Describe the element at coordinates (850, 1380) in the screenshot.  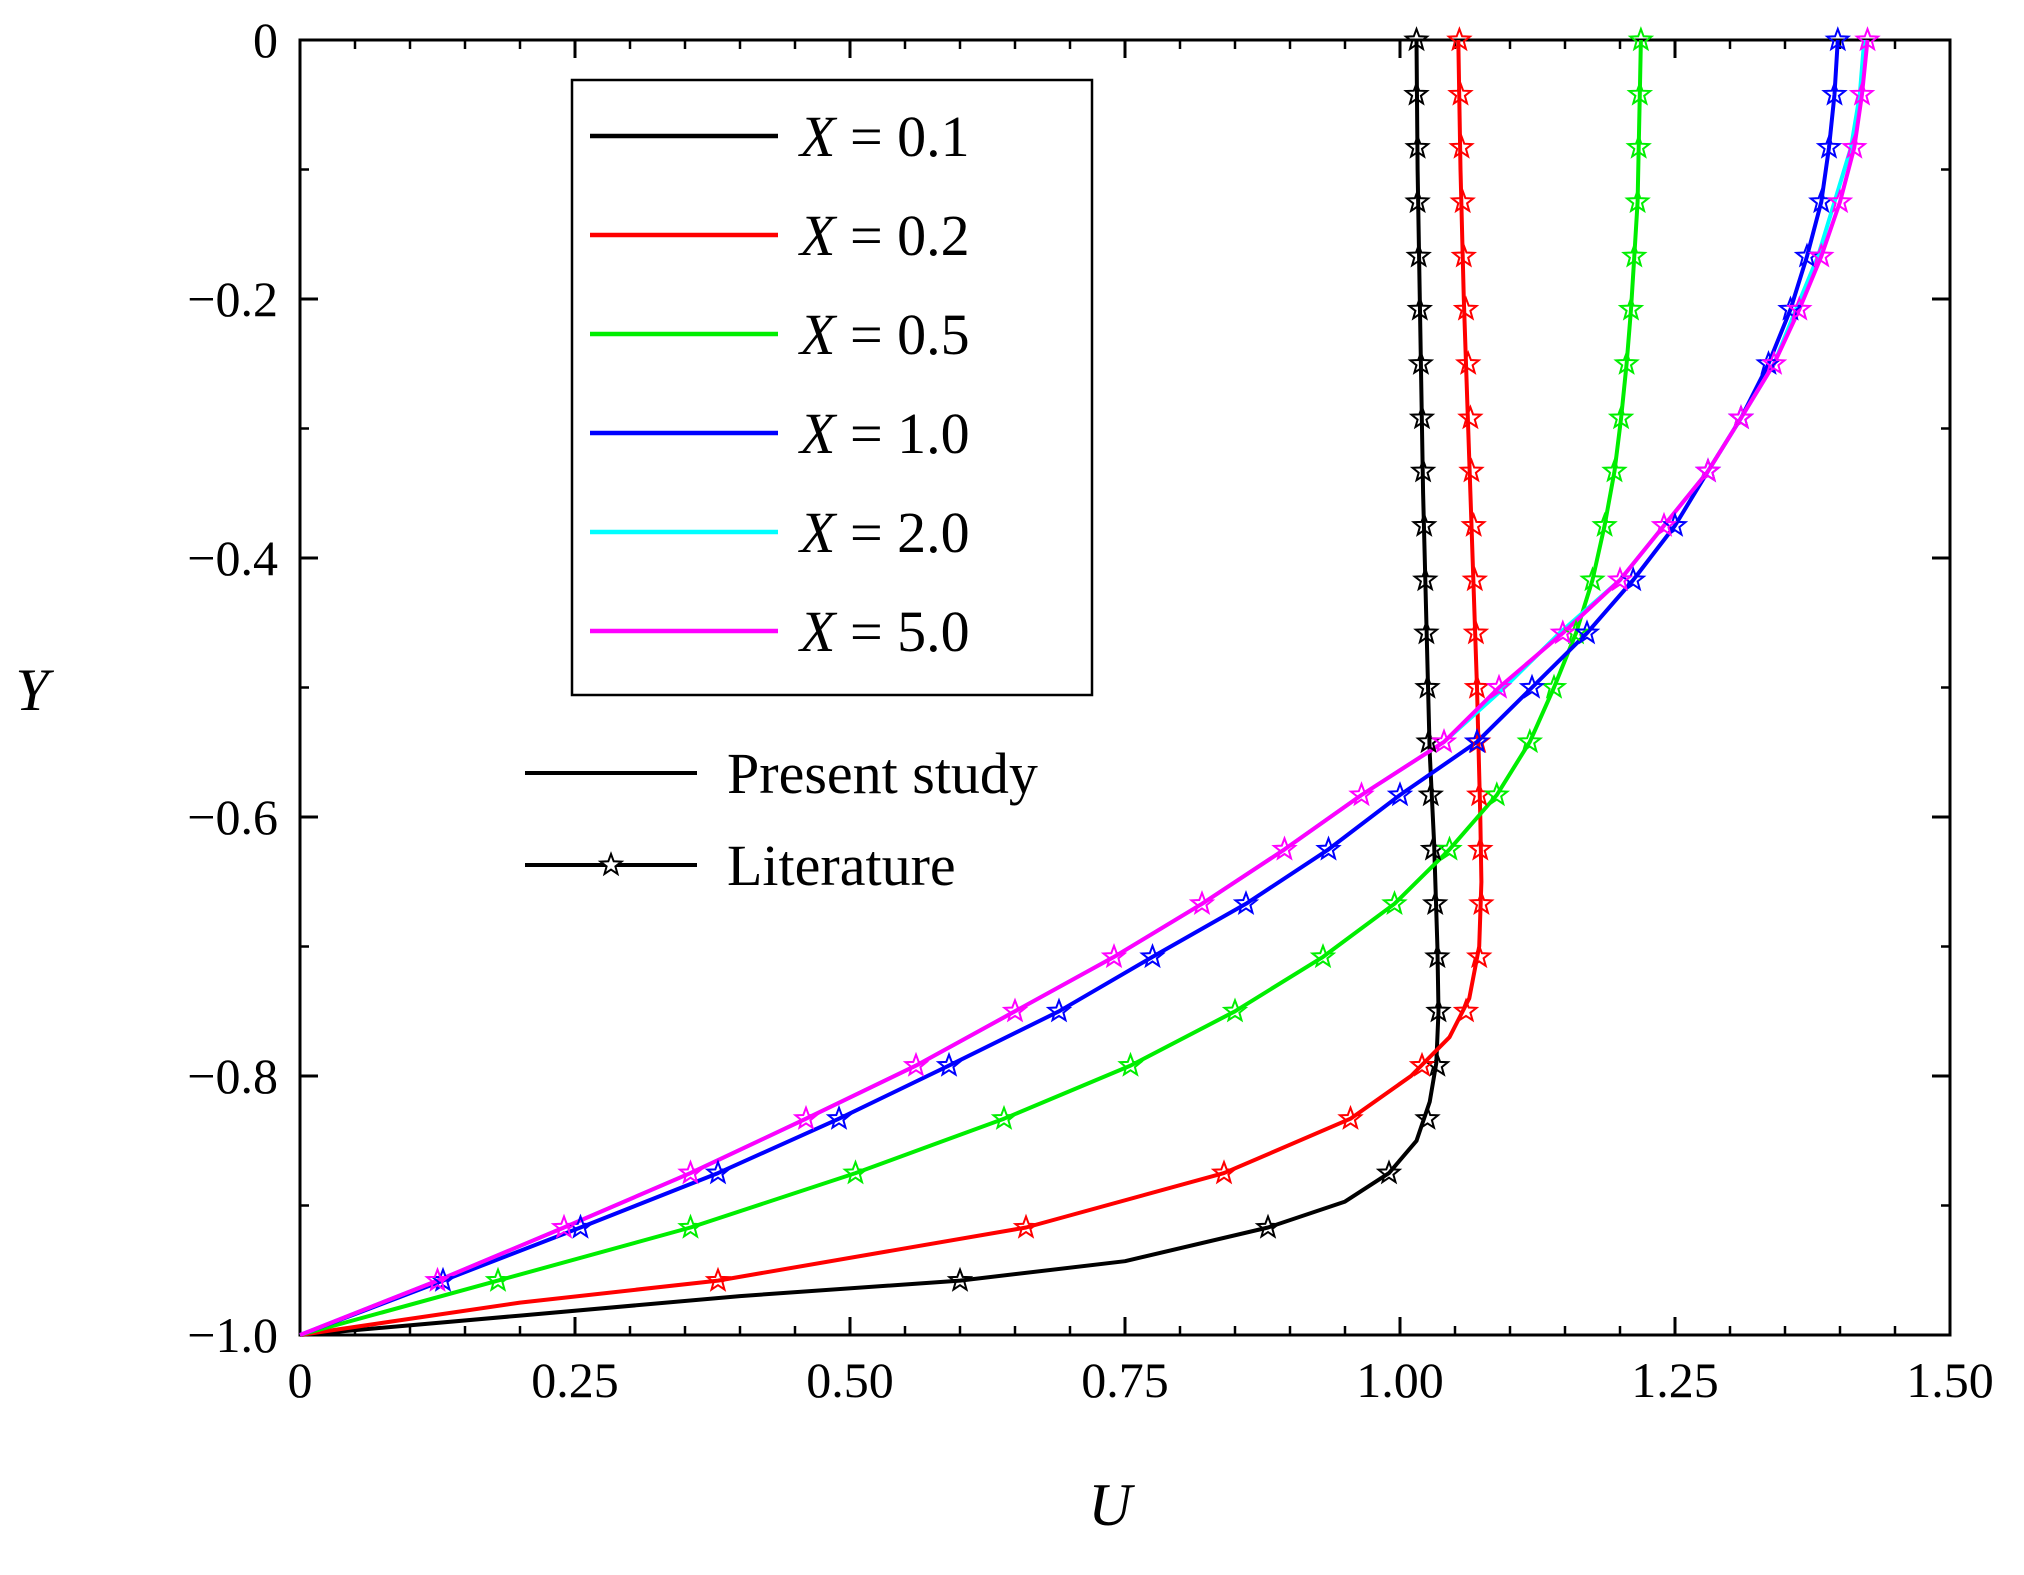
I see `x-tick-label: 0.50` at that location.